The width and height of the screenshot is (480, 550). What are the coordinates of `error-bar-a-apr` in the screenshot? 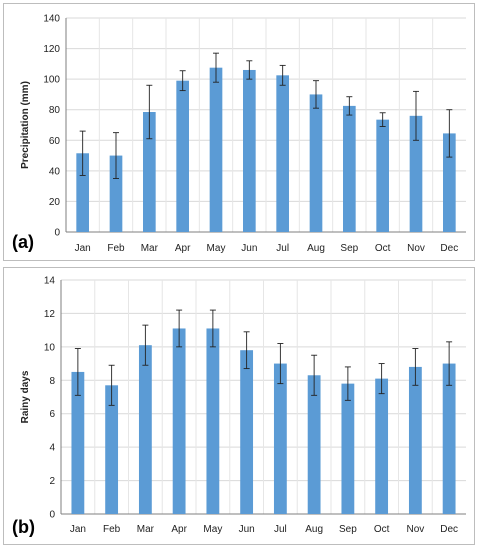 It's located at (182, 81).